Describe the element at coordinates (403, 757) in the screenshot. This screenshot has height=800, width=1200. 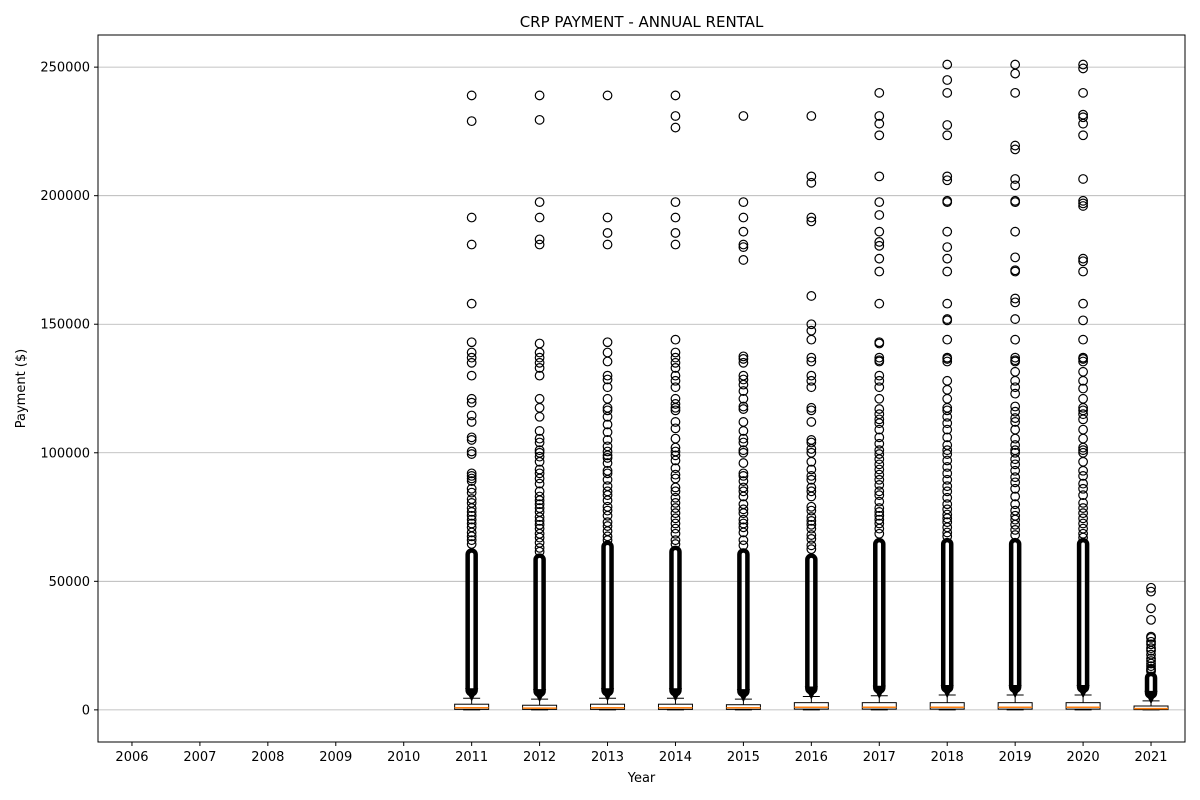
I see `x-tick-label: 2010` at that location.